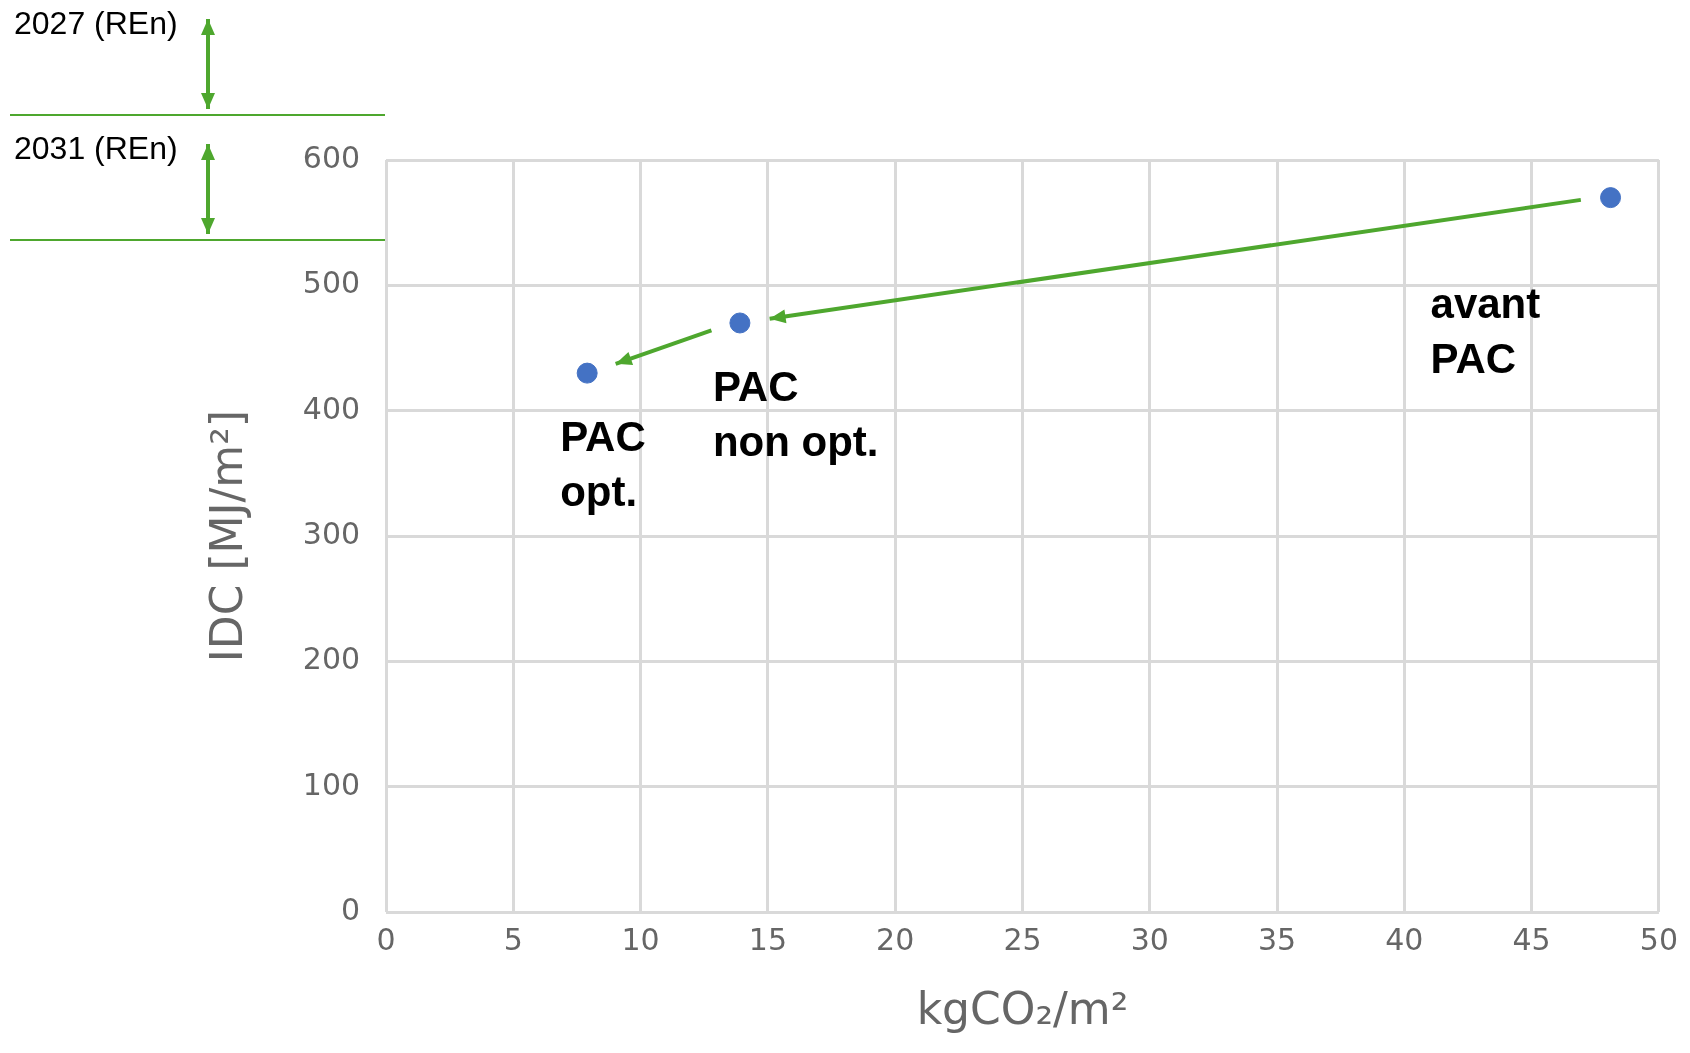  I want to click on x-tick-label: 45, so click(1531, 939).